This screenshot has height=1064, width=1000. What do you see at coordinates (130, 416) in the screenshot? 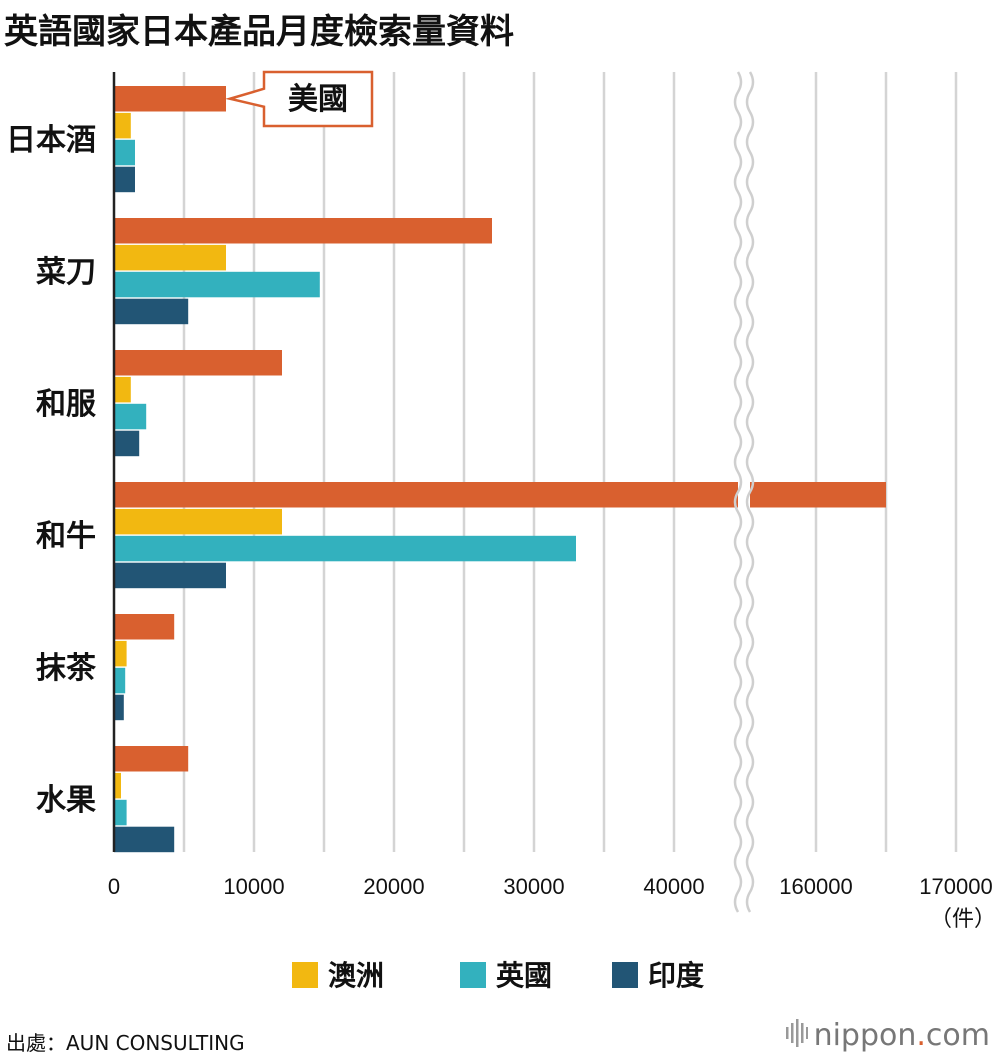
I see `bar-英國-和服` at bounding box center [130, 416].